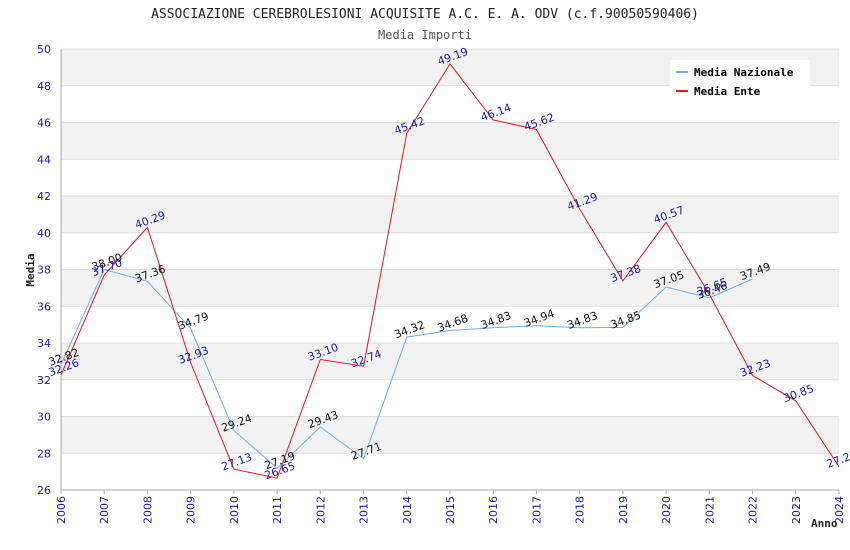  I want to click on data-label-ente: 30.85, so click(799, 393).